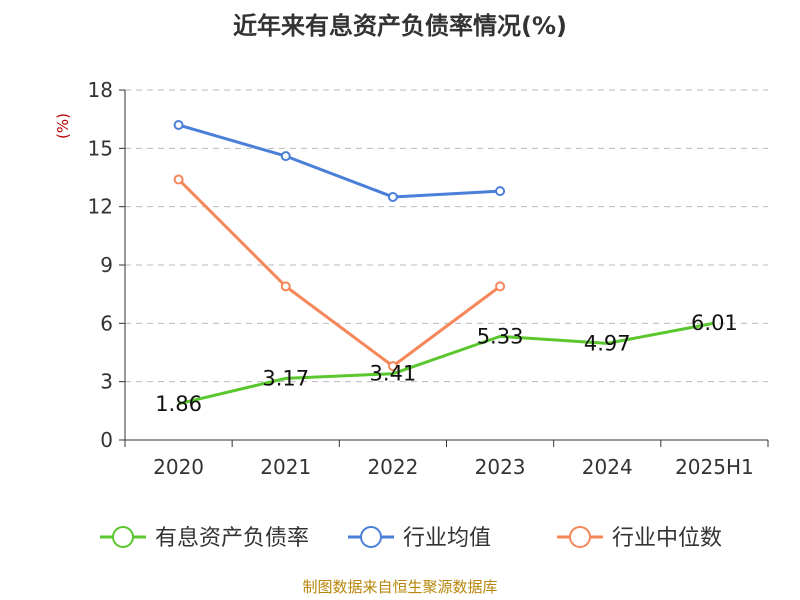 Image resolution: width=800 pixels, height=600 pixels. Describe the element at coordinates (100, 148) in the screenshot. I see `y-tick-label: 15` at that location.